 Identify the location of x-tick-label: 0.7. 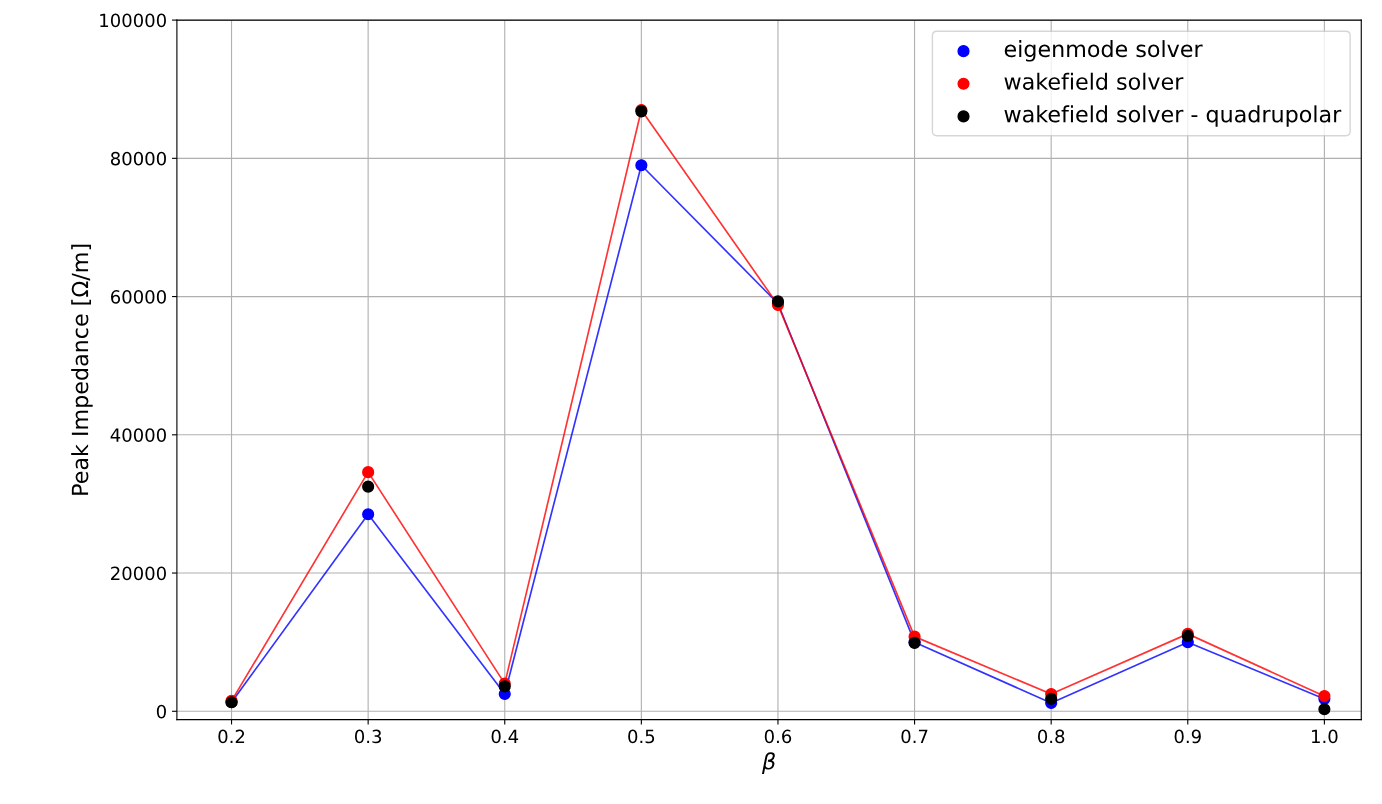
(914, 736).